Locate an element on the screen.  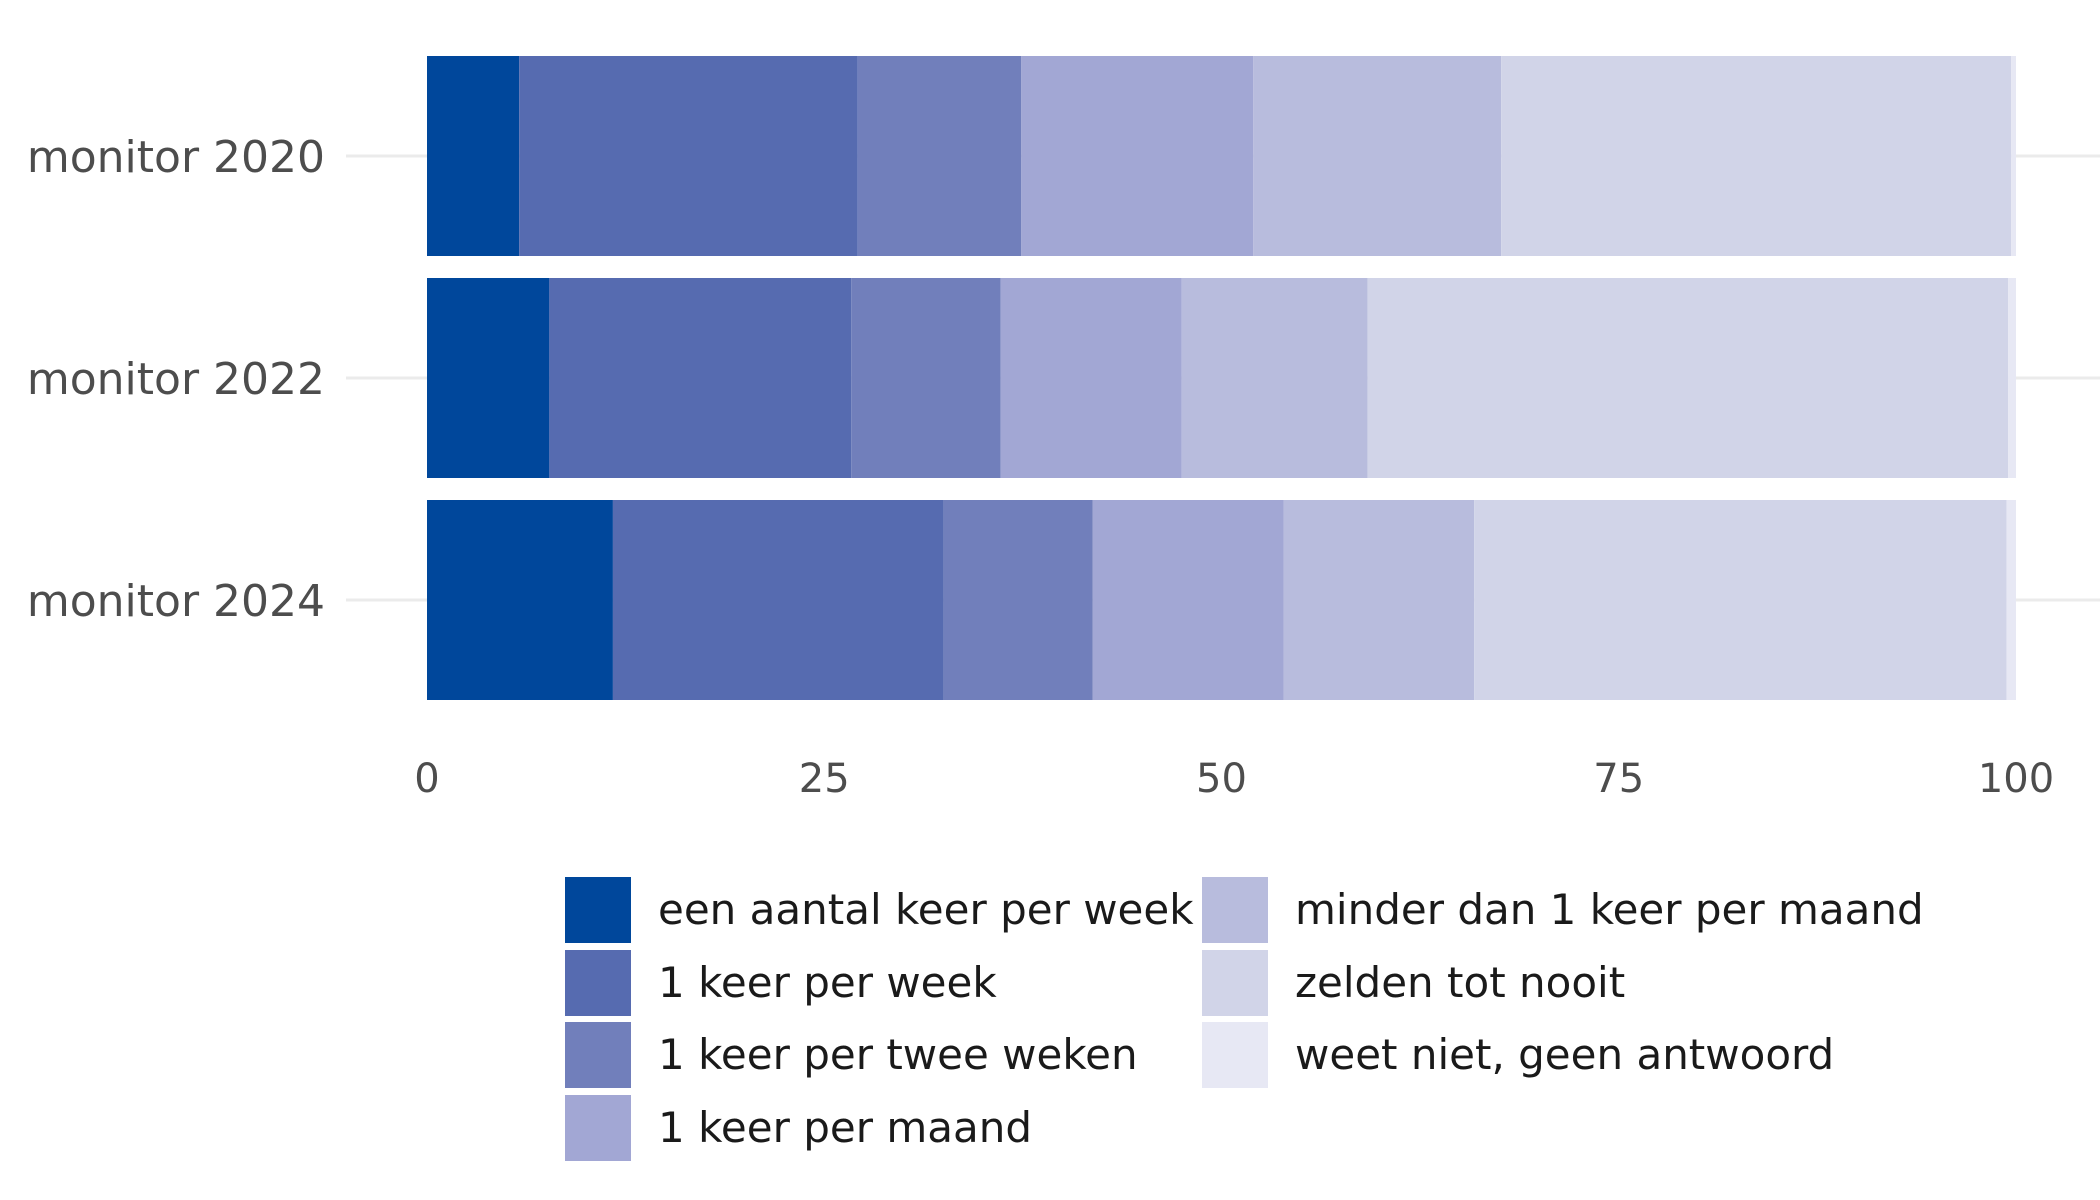
legend-label: zelden tot nooit is located at coordinates (1460, 982).